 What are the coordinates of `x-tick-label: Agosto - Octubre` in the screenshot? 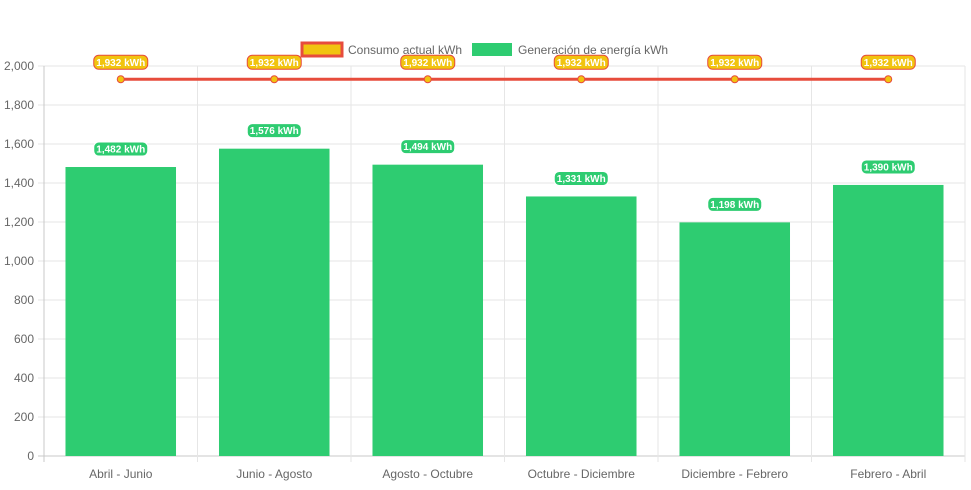 It's located at (427, 474).